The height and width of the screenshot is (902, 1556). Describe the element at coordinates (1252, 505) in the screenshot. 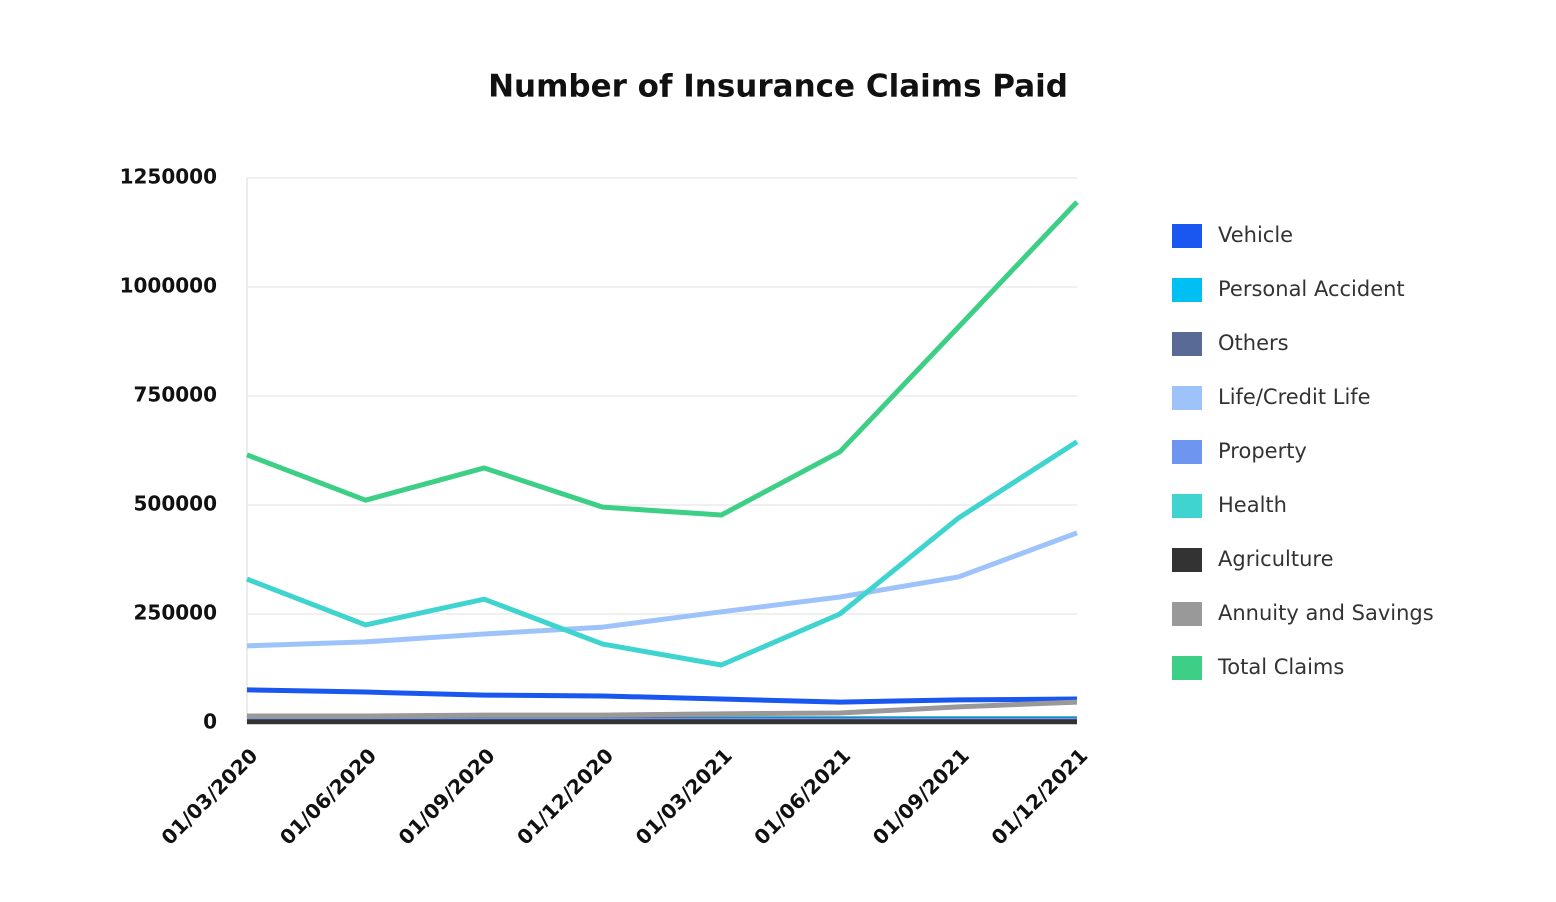

I see `legend-label: Health` at that location.